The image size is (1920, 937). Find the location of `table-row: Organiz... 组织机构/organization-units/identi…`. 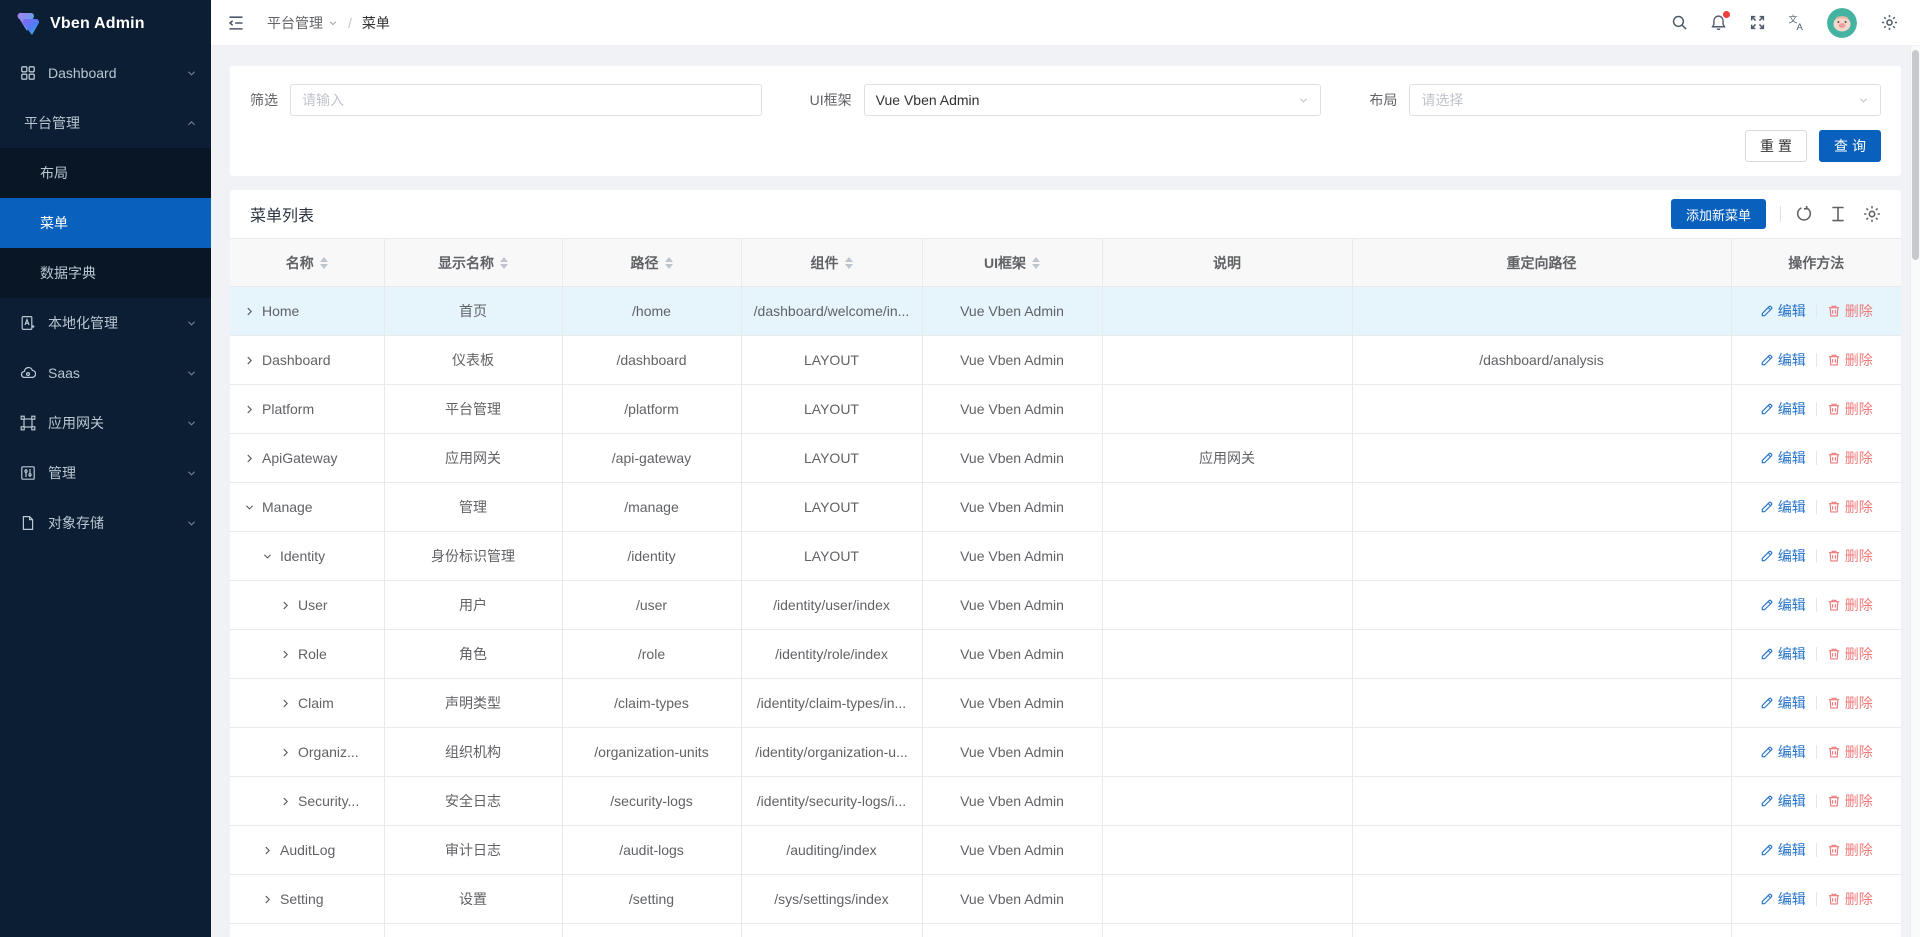

table-row: Organiz... 组织机构/organization-units/identi… is located at coordinates (1065, 752).